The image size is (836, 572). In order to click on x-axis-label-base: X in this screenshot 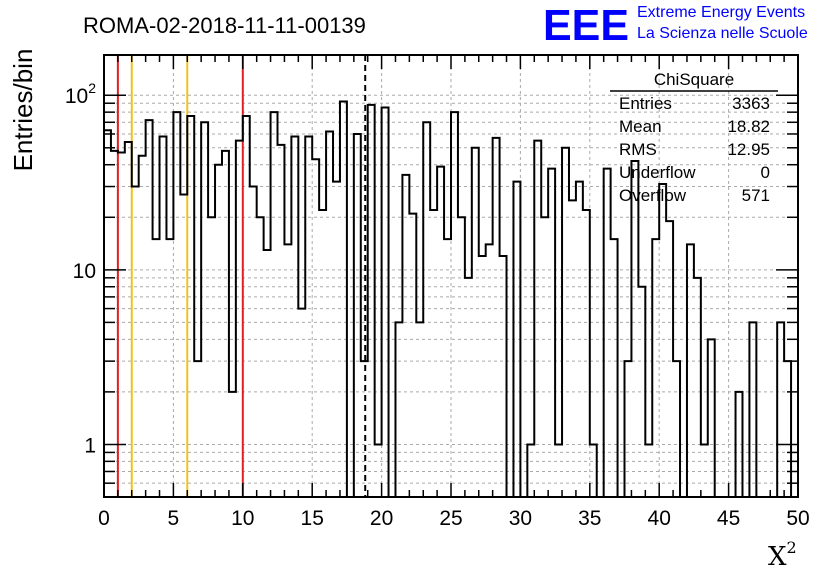, I will do `click(777, 557)`.